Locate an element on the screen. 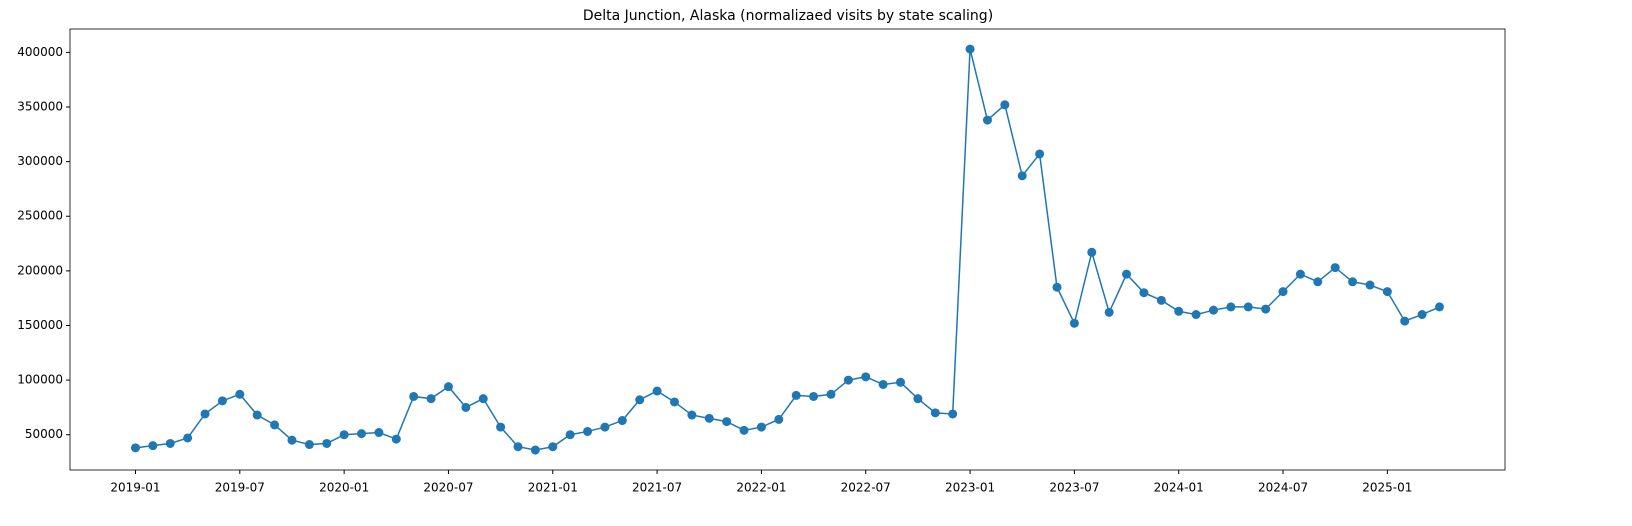 This screenshot has width=1632, height=526. x-tick-label: 2020-07 is located at coordinates (448, 488).